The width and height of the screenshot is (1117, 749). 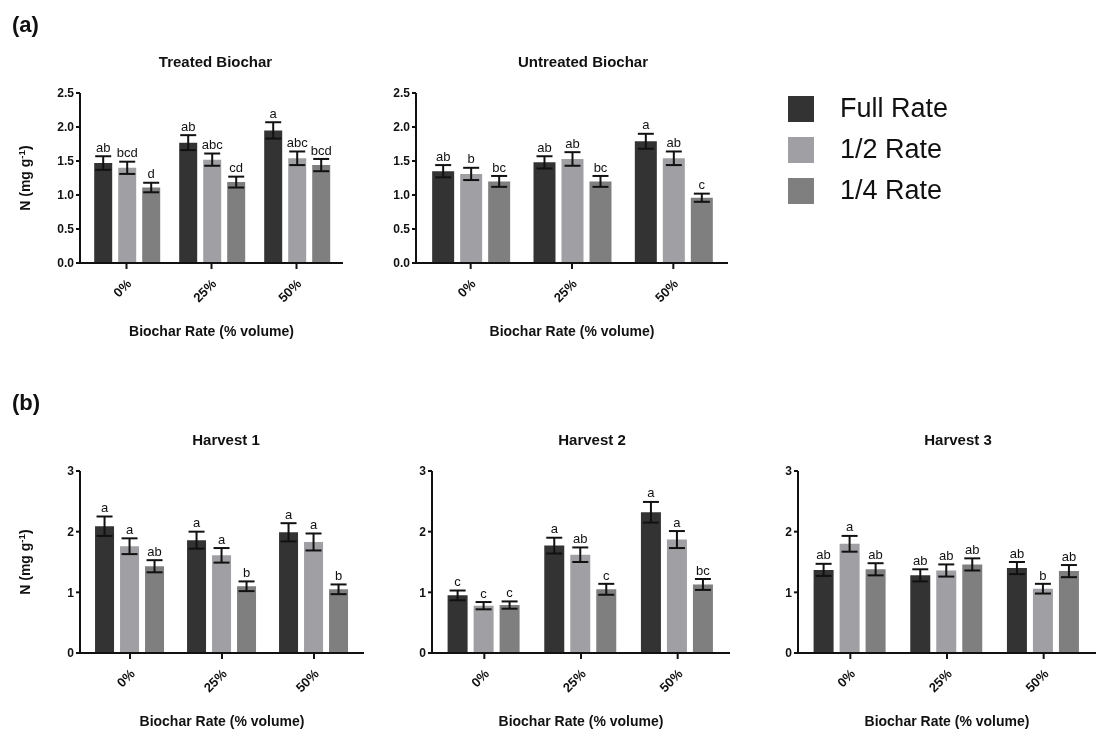 I want to click on text: (a), so click(x=25, y=25).